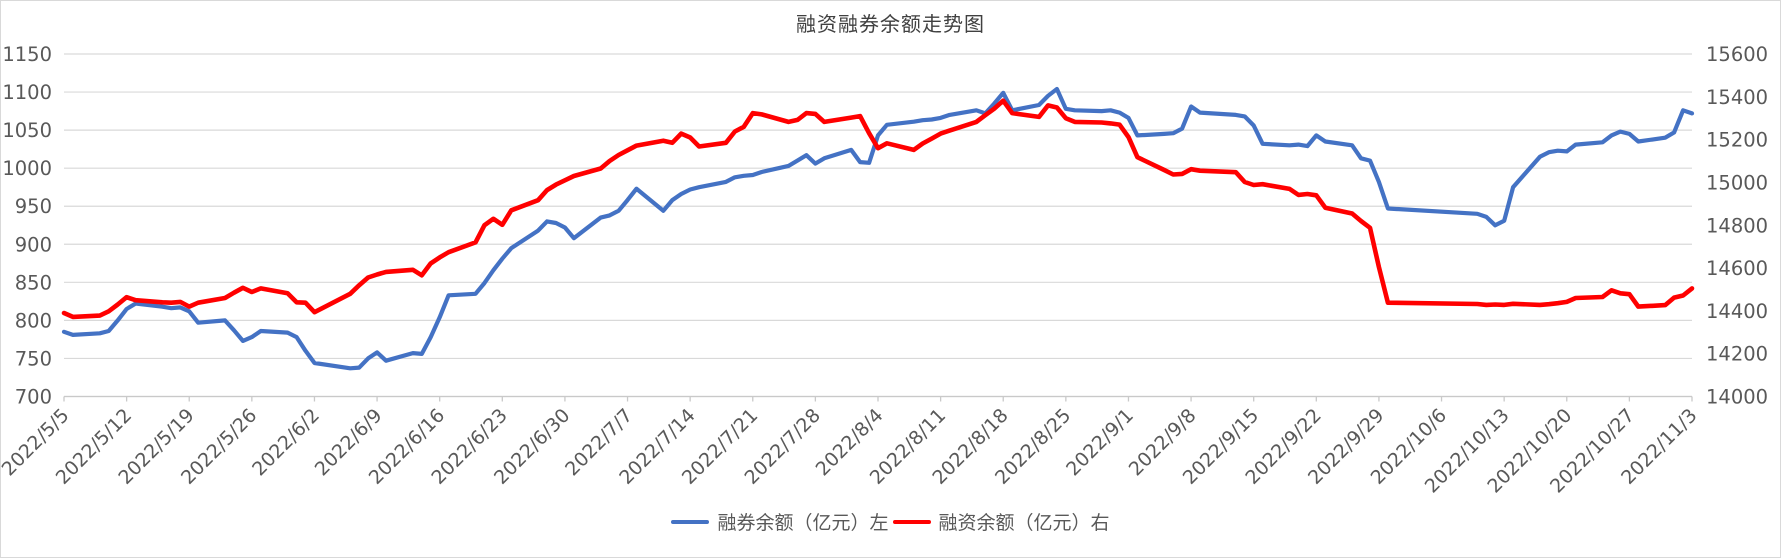 This screenshot has width=1781, height=558. I want to click on svg-text: 1150, so click(27, 54).